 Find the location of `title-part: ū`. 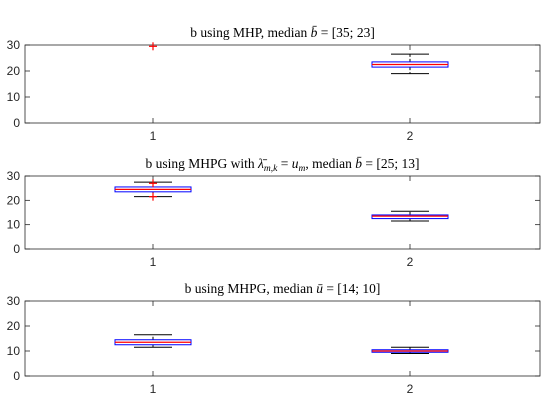

title-part: ū is located at coordinates (319, 288).